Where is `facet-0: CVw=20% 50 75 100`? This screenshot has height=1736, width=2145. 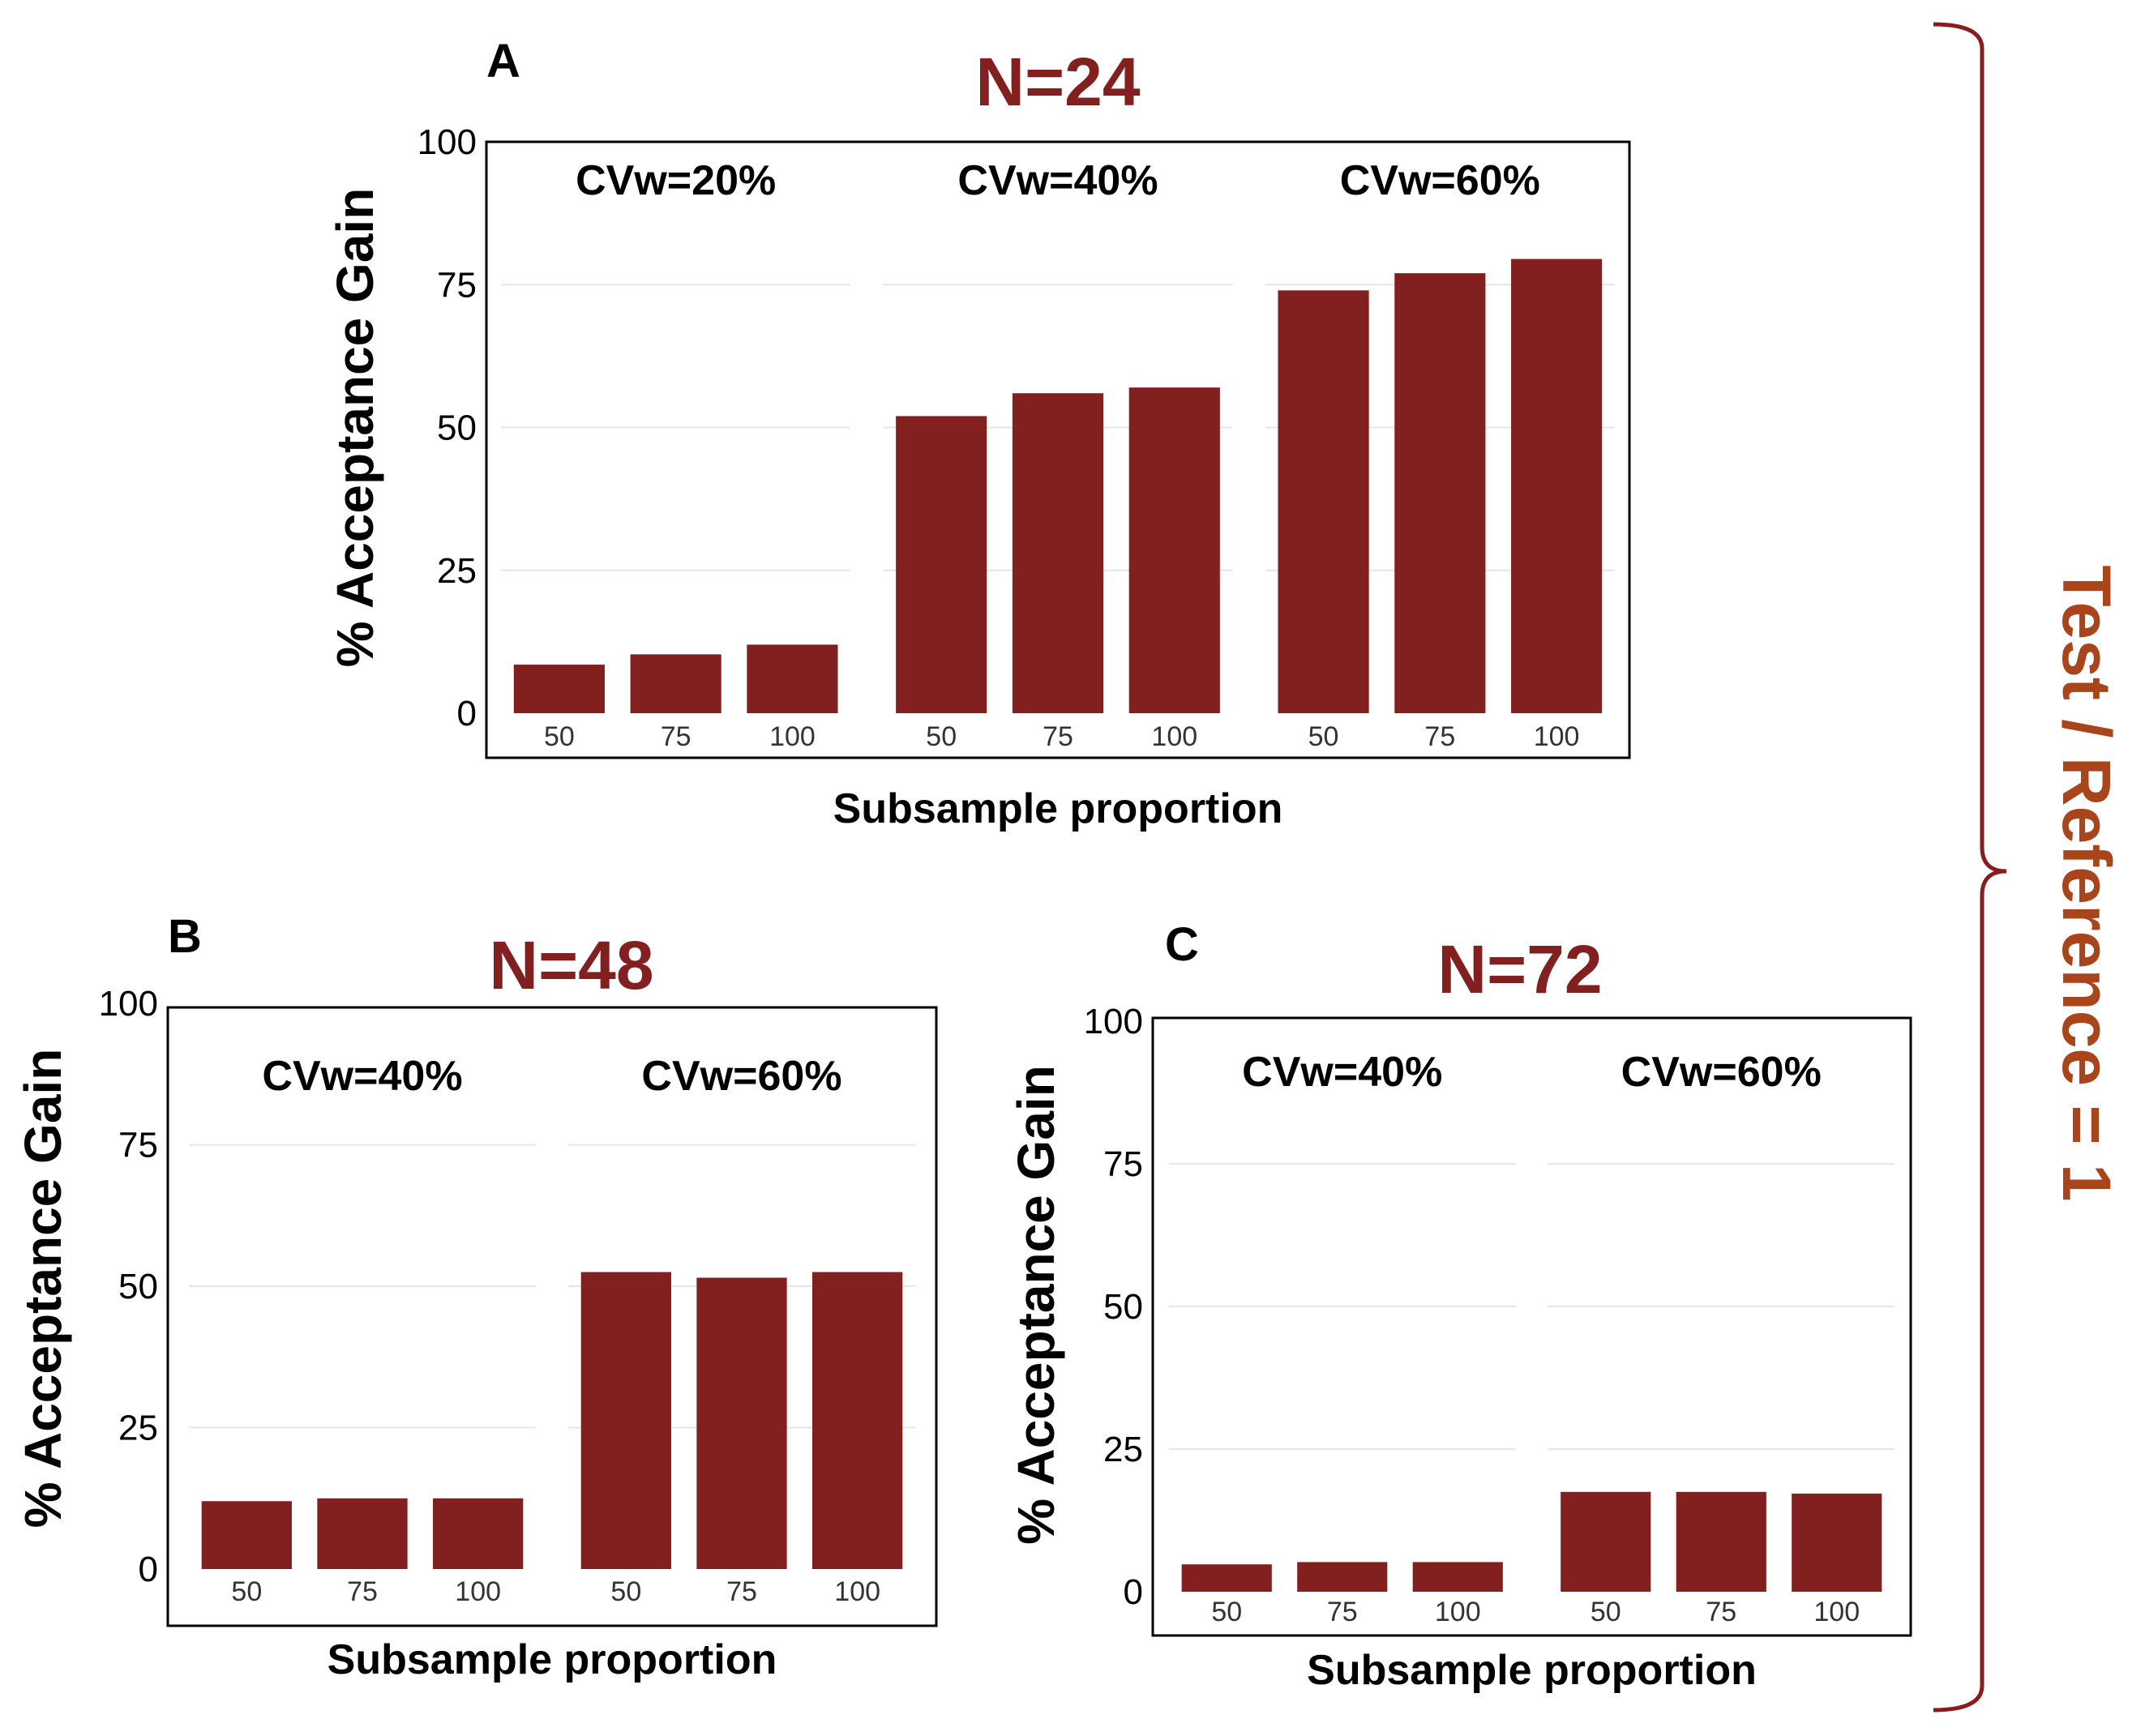
facet-0: CVw=20% 50 75 100 is located at coordinates (676, 454).